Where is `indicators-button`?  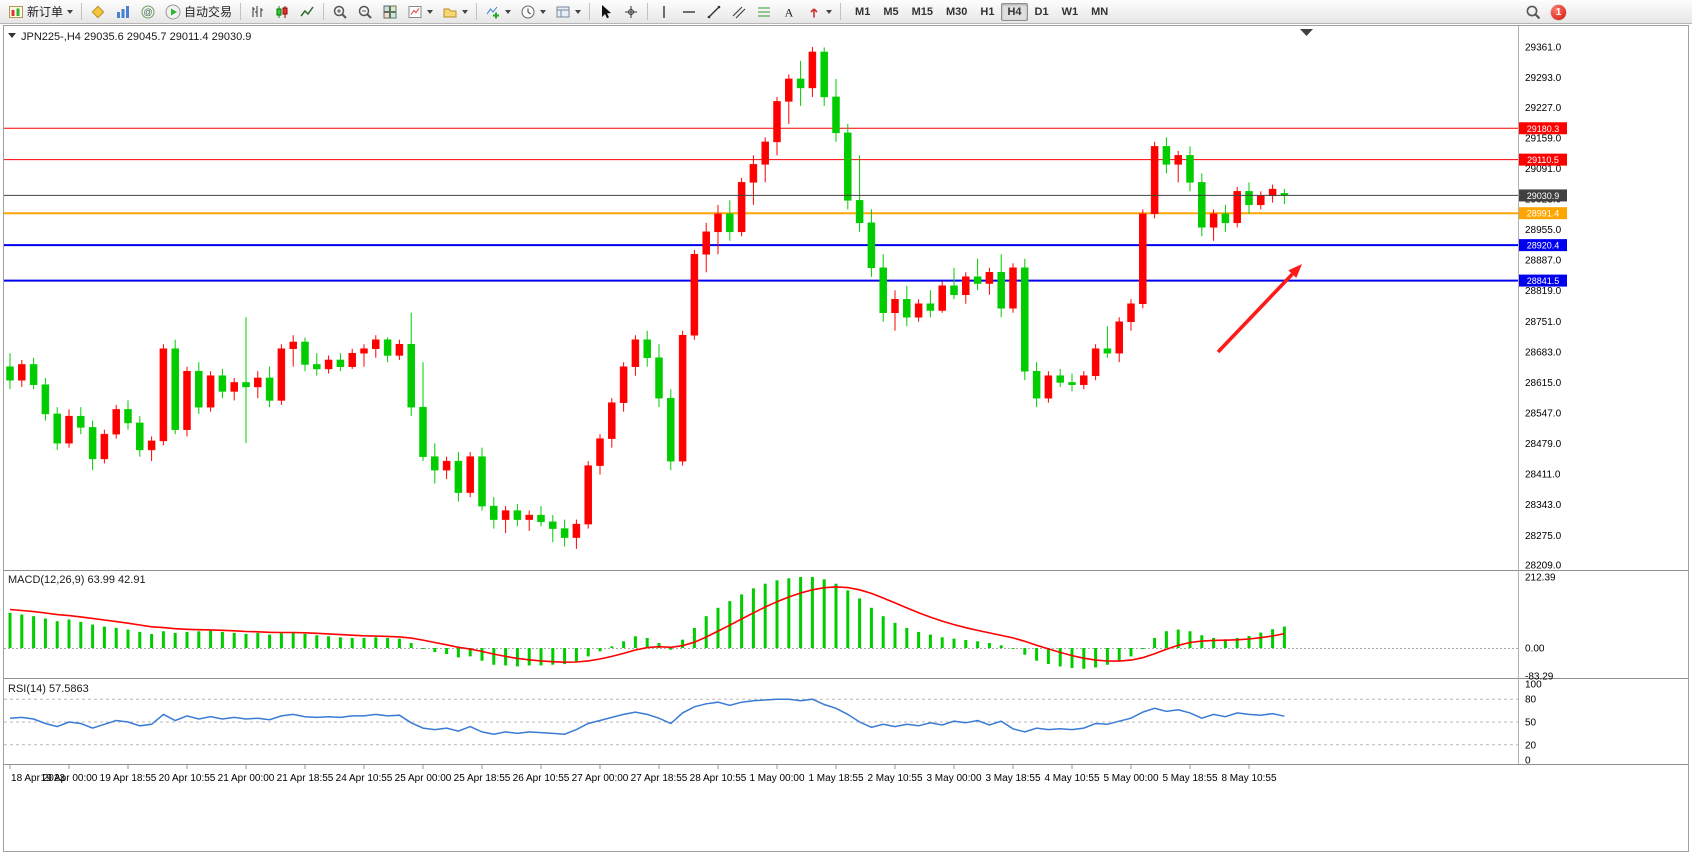
indicators-button is located at coordinates (498, 12).